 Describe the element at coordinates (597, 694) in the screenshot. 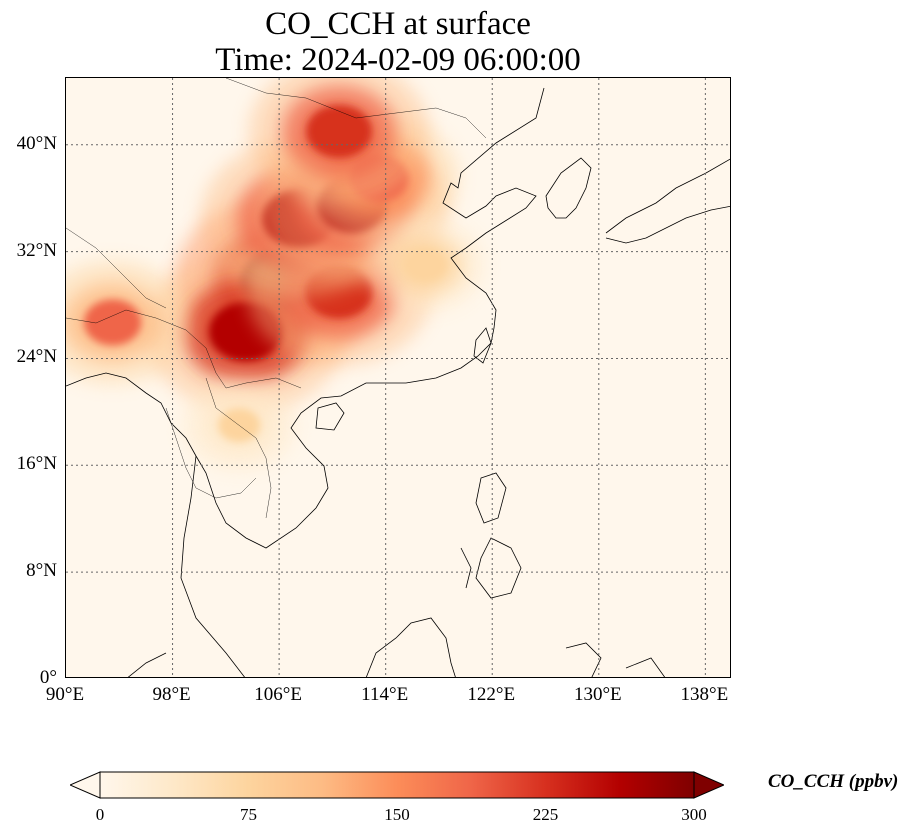

I see `lon-tick-label: 130°E` at that location.